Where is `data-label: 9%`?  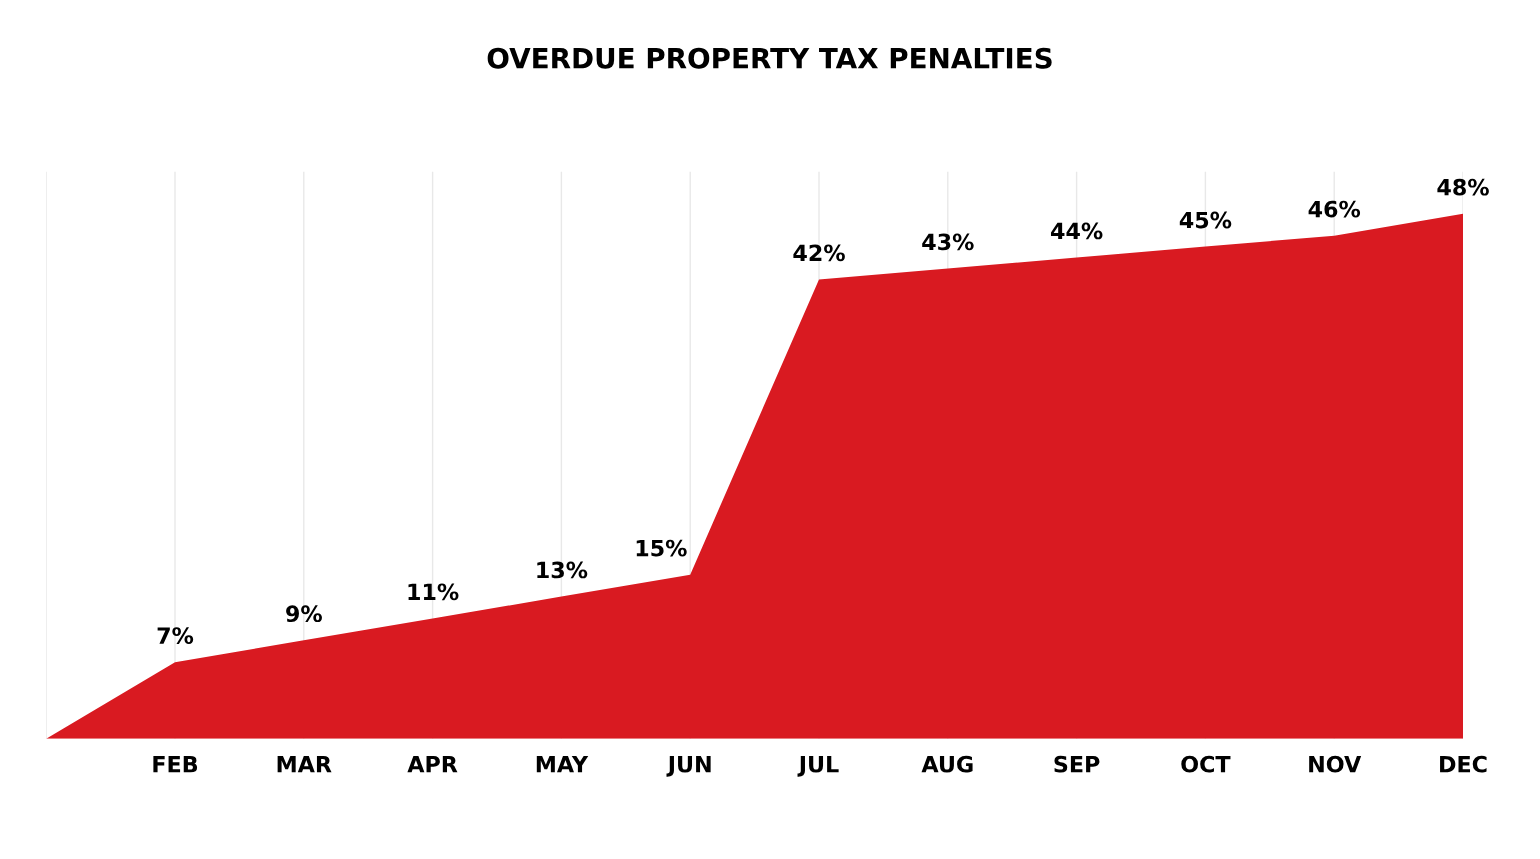
data-label: 9% is located at coordinates (304, 614).